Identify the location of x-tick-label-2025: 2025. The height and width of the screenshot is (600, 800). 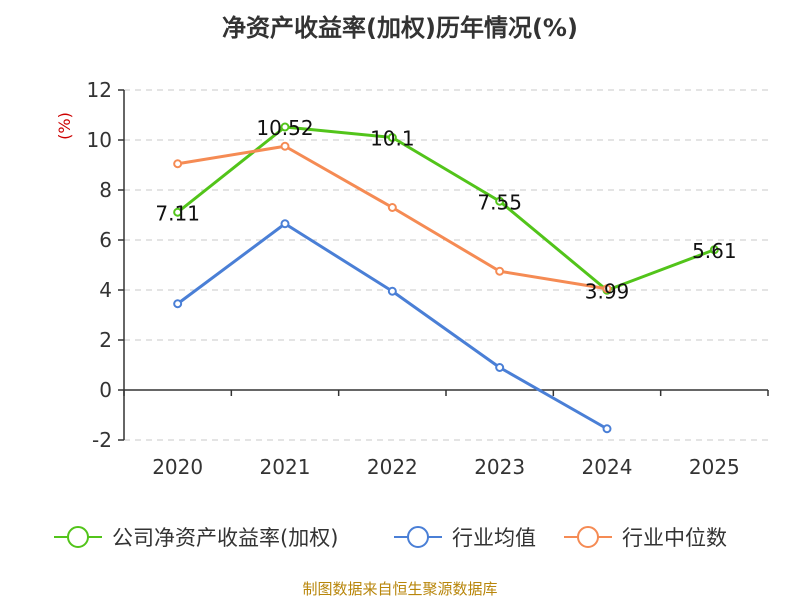
(714, 467).